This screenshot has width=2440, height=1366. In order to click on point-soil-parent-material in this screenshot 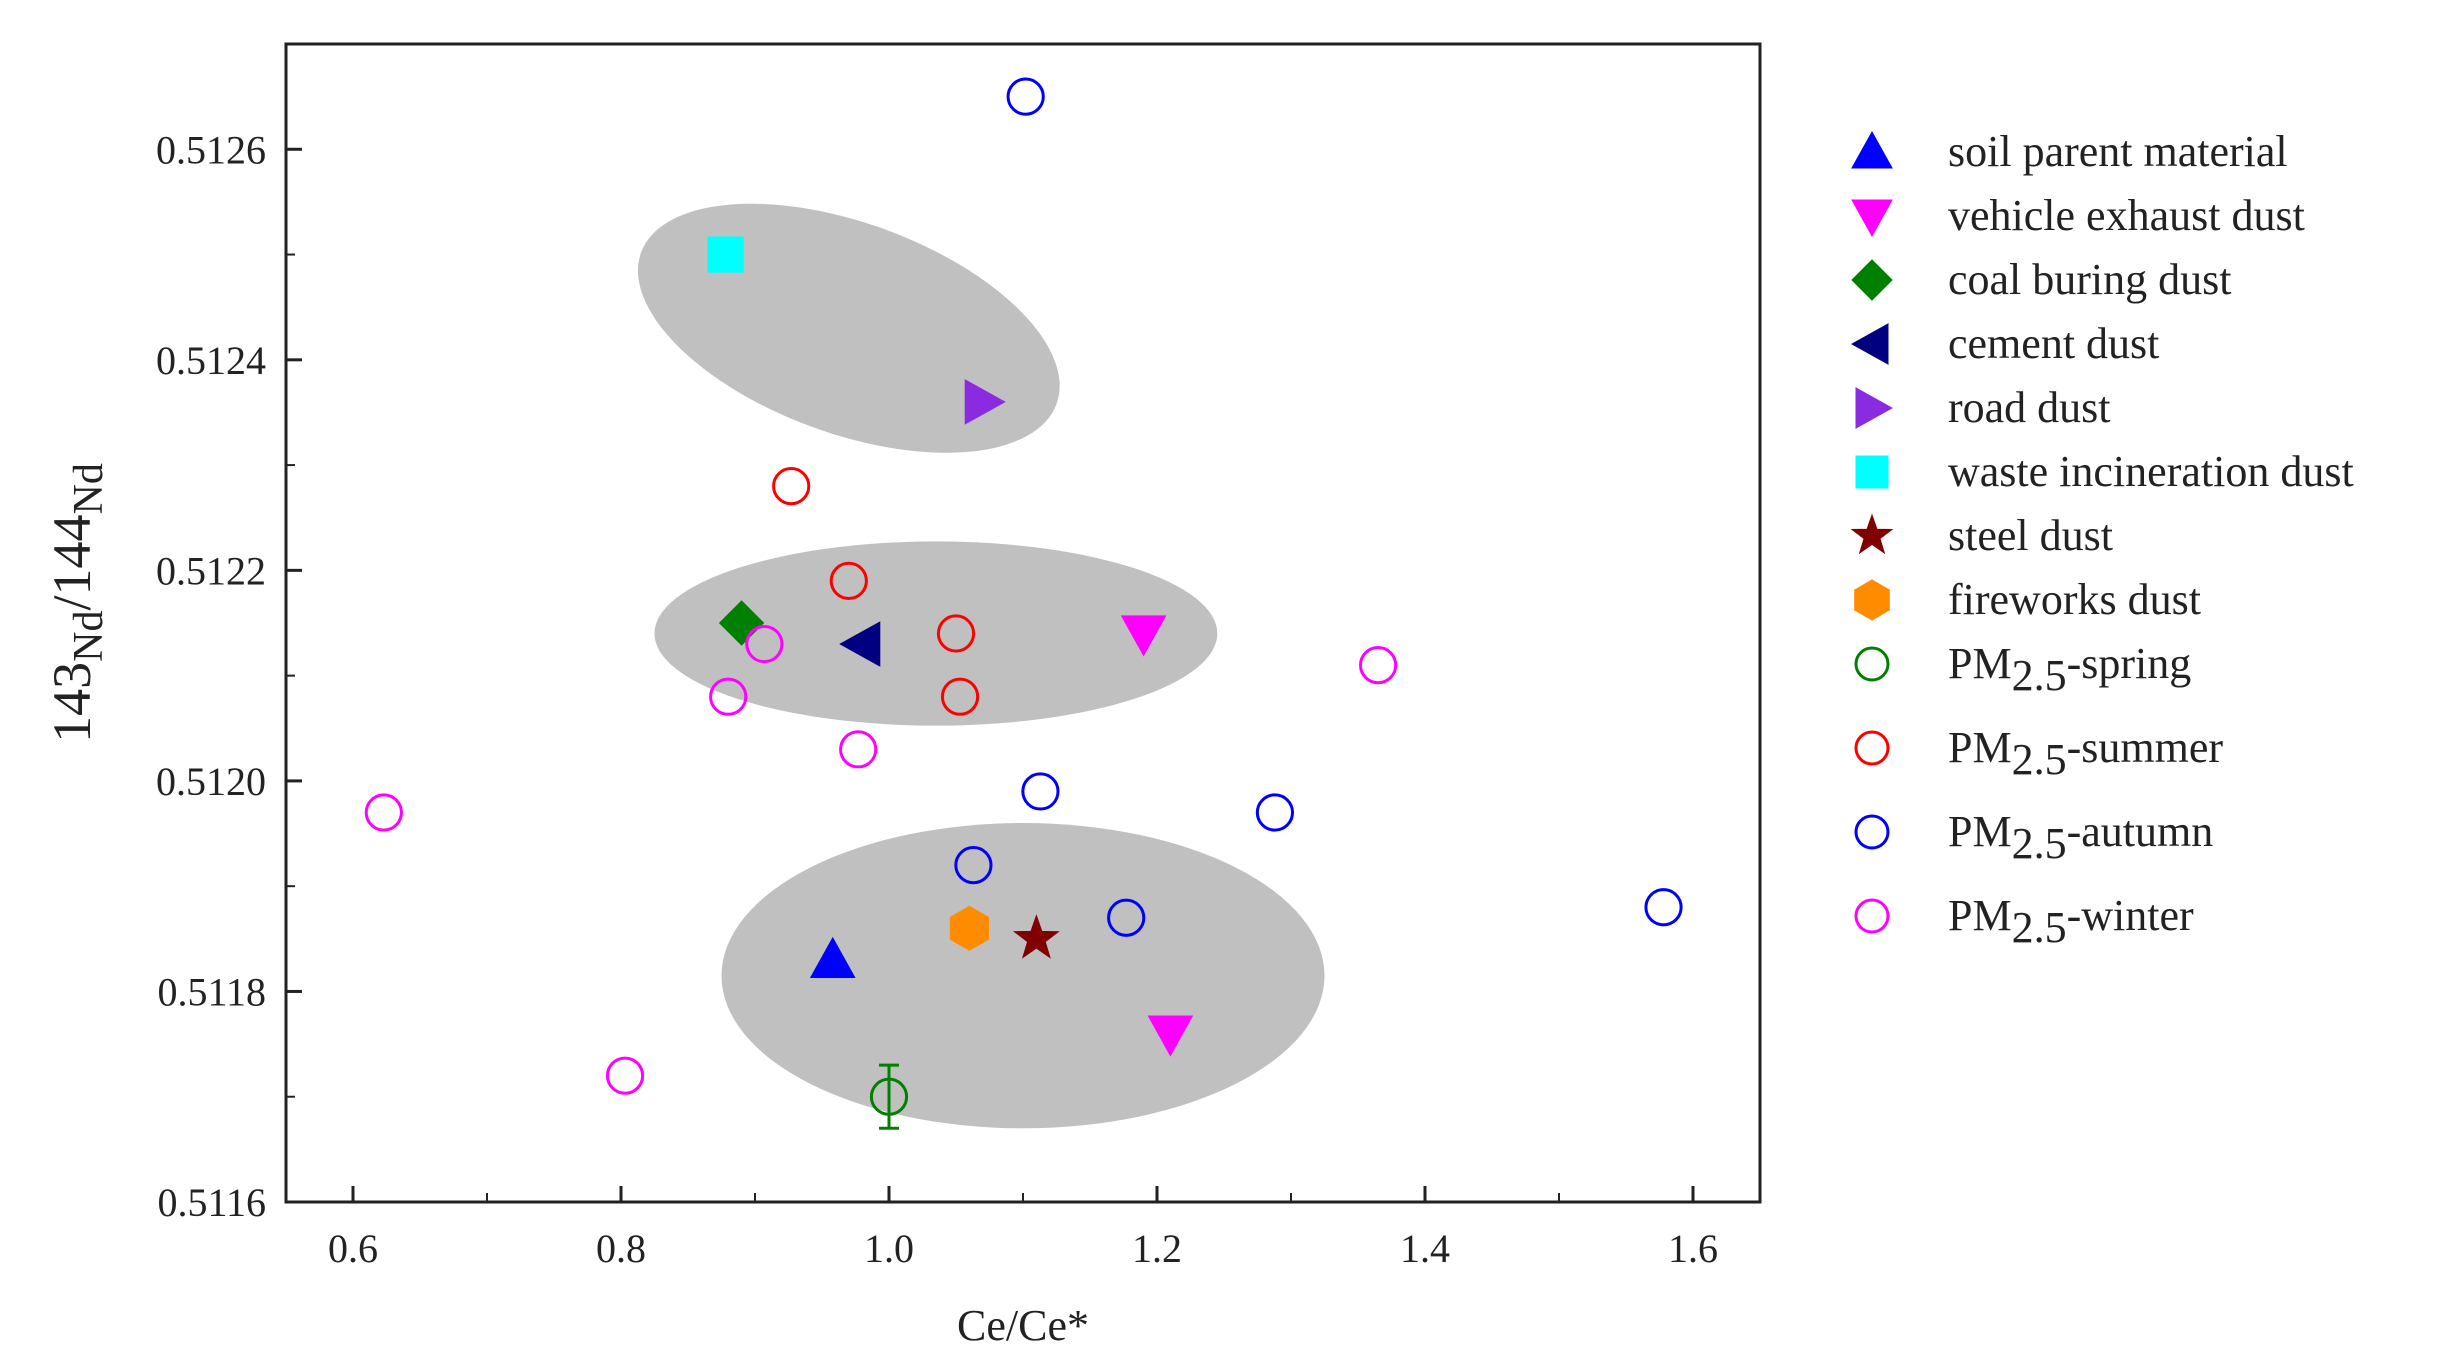, I will do `click(832, 957)`.